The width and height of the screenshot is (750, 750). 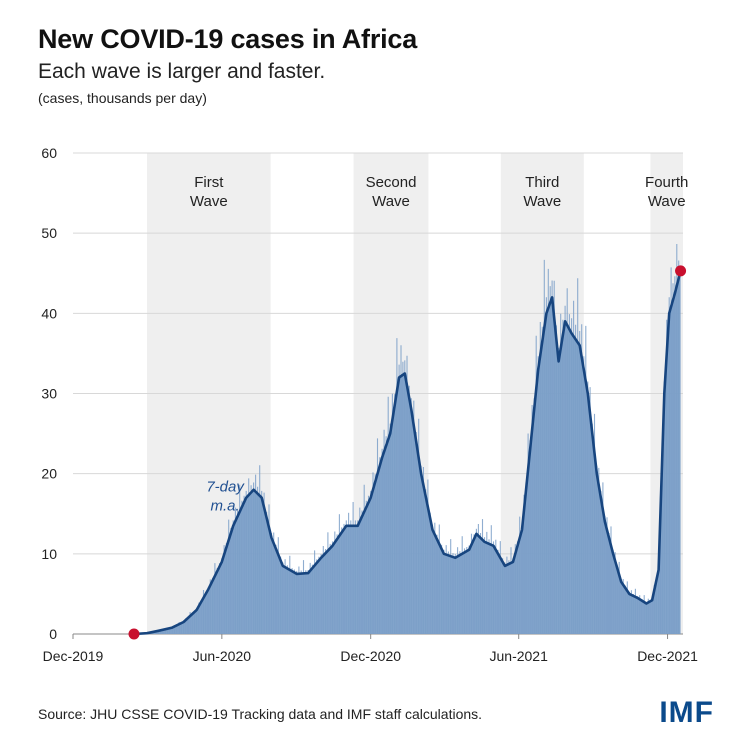 I want to click on wave-label-4-line1: Fourth, so click(x=666, y=182).